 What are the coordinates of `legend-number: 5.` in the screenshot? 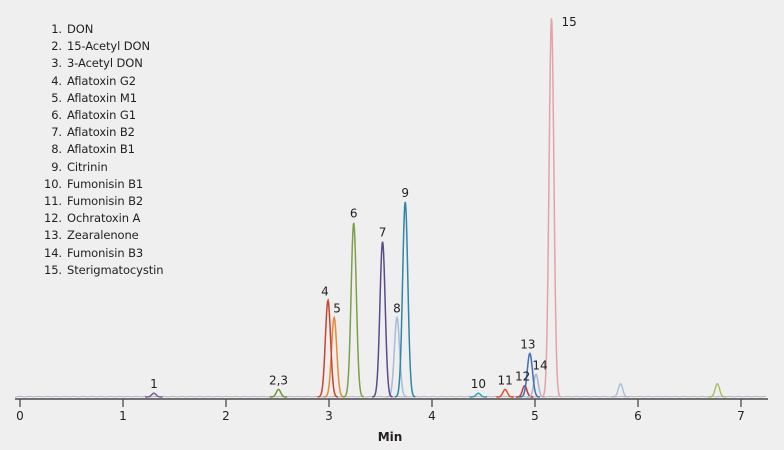 It's located at (56, 97).